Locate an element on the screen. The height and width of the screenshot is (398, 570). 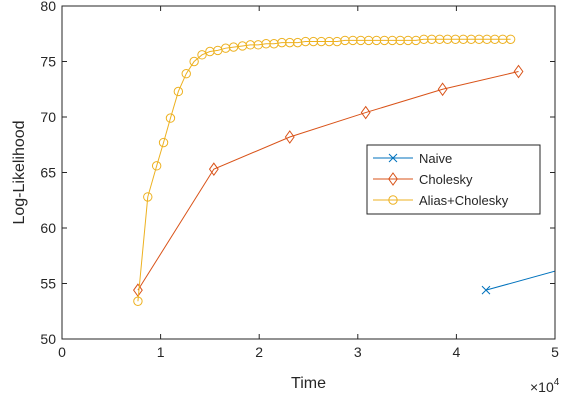
x-multiplier-label: ×10⁴ is located at coordinates (545, 386).